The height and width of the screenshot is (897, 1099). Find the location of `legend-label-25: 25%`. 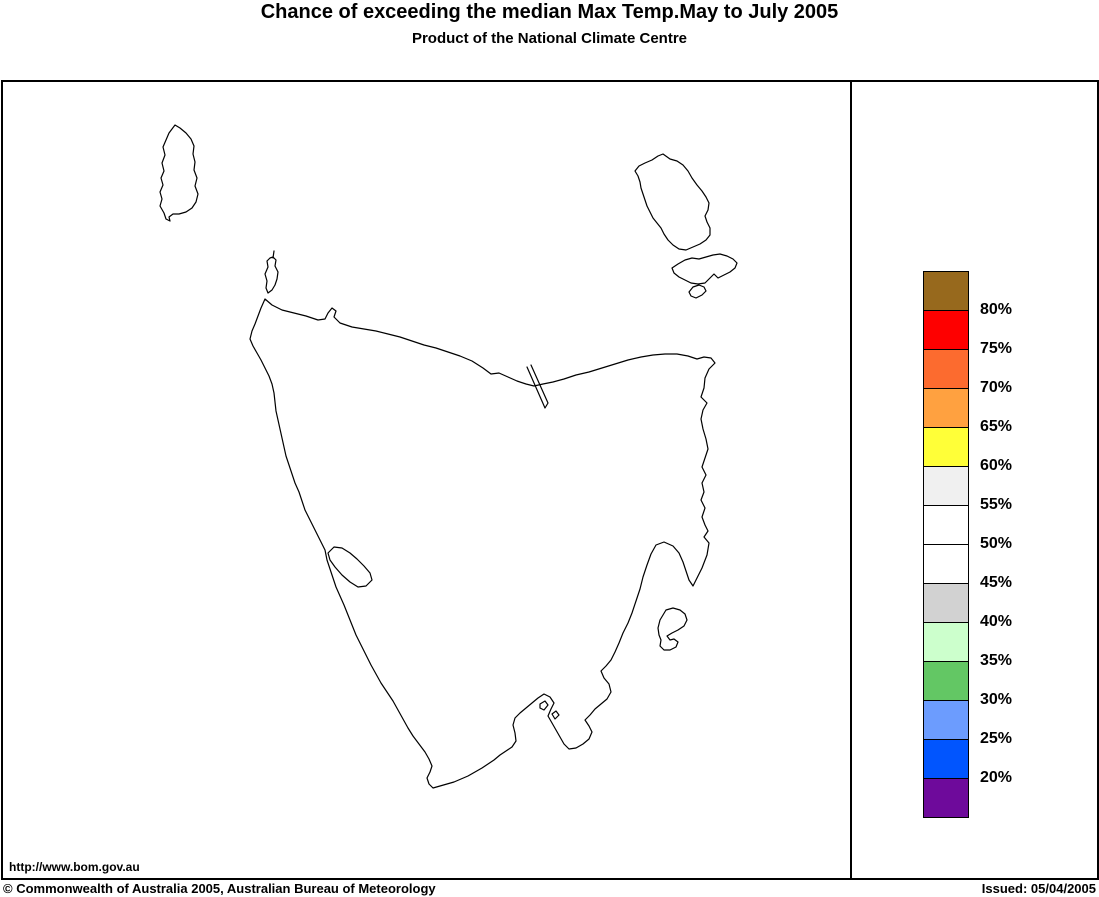

legend-label-25: 25% is located at coordinates (996, 738).